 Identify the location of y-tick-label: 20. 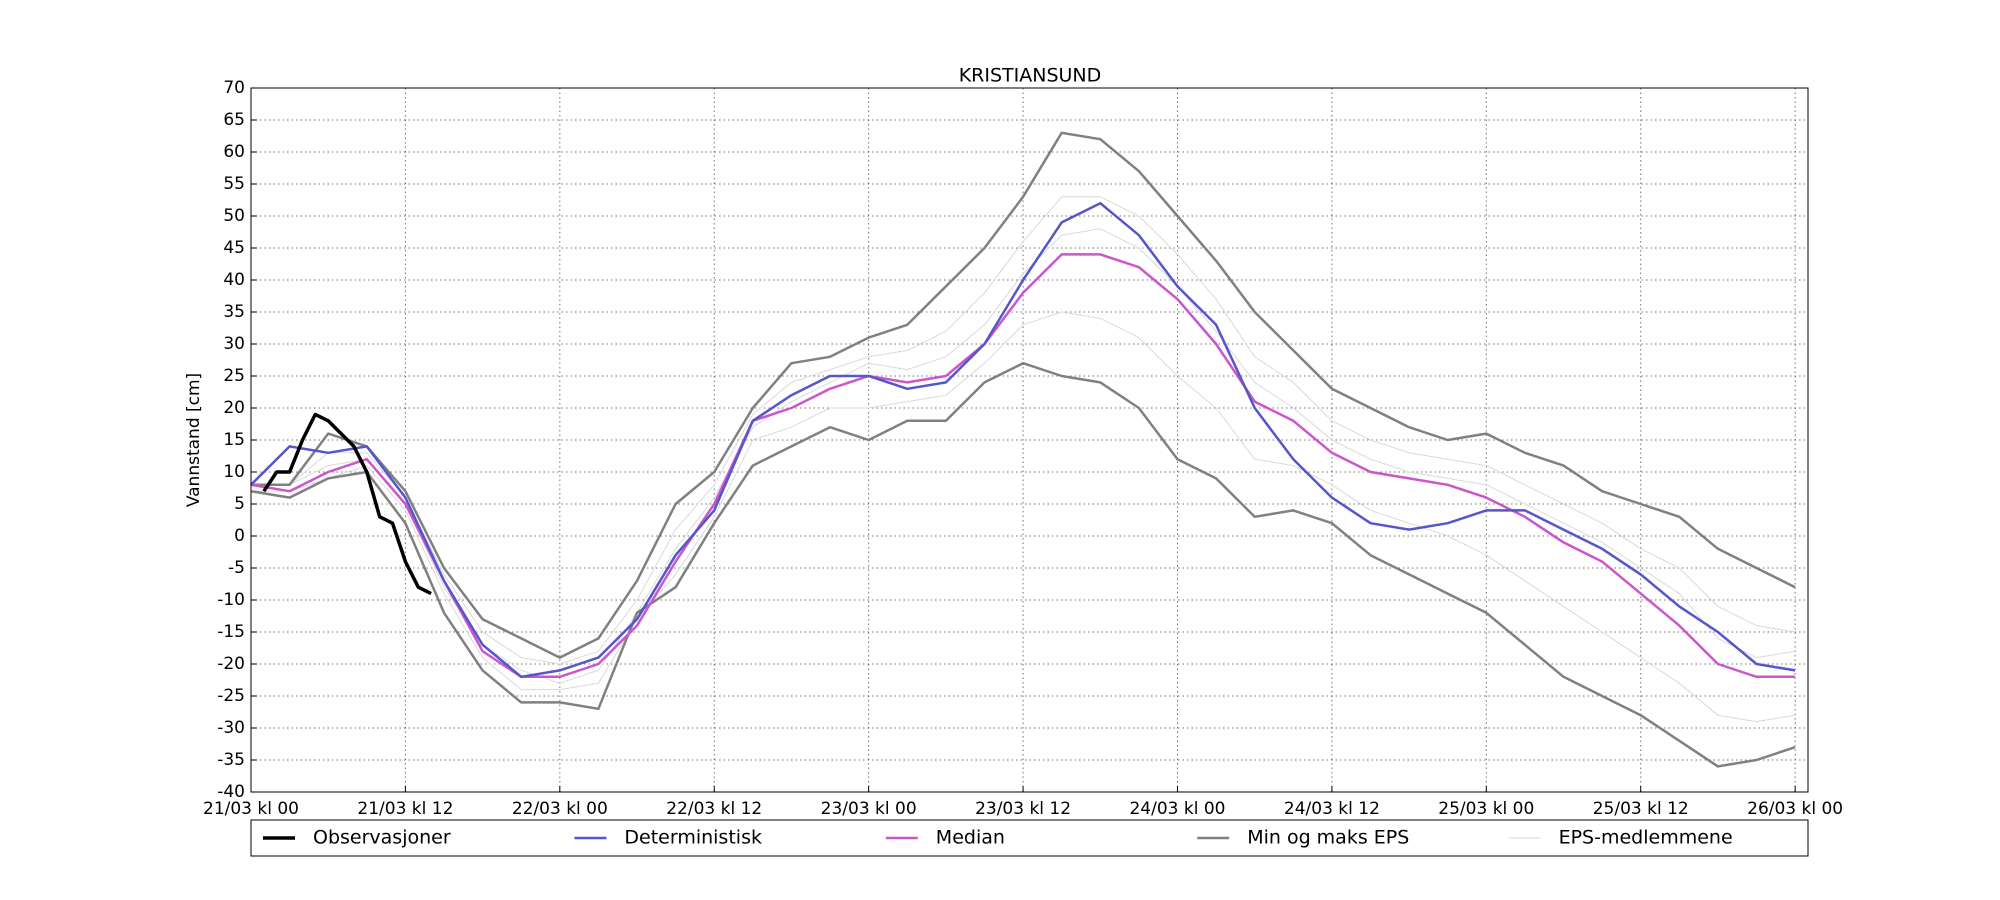
(234, 408).